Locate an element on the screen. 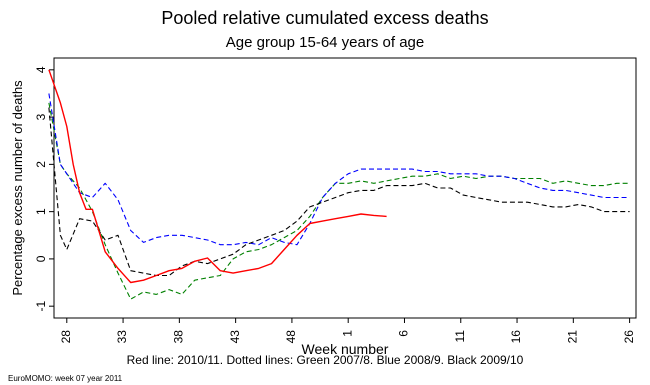 The image size is (650, 385). y-tick-label: 2 is located at coordinates (41, 164).